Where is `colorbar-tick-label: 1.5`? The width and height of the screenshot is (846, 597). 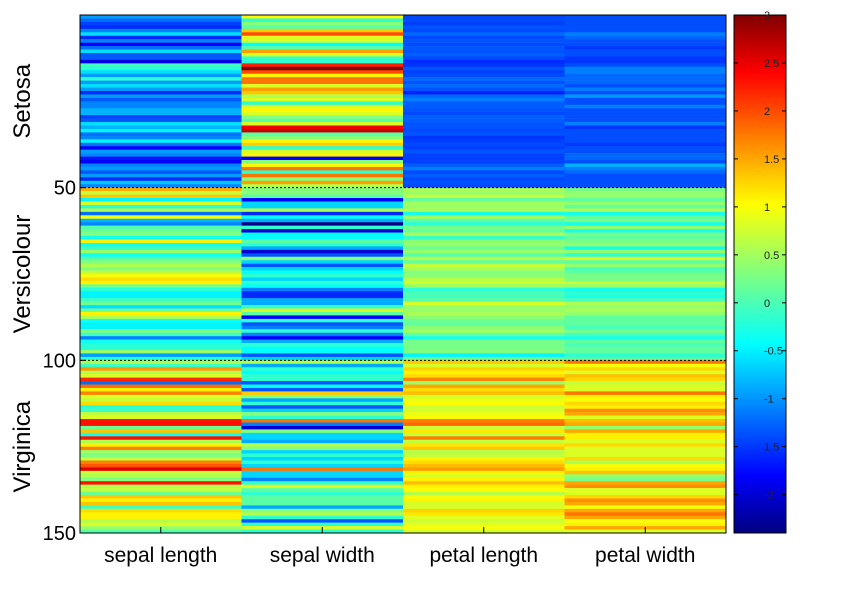 colorbar-tick-label: 1.5 is located at coordinates (771, 448).